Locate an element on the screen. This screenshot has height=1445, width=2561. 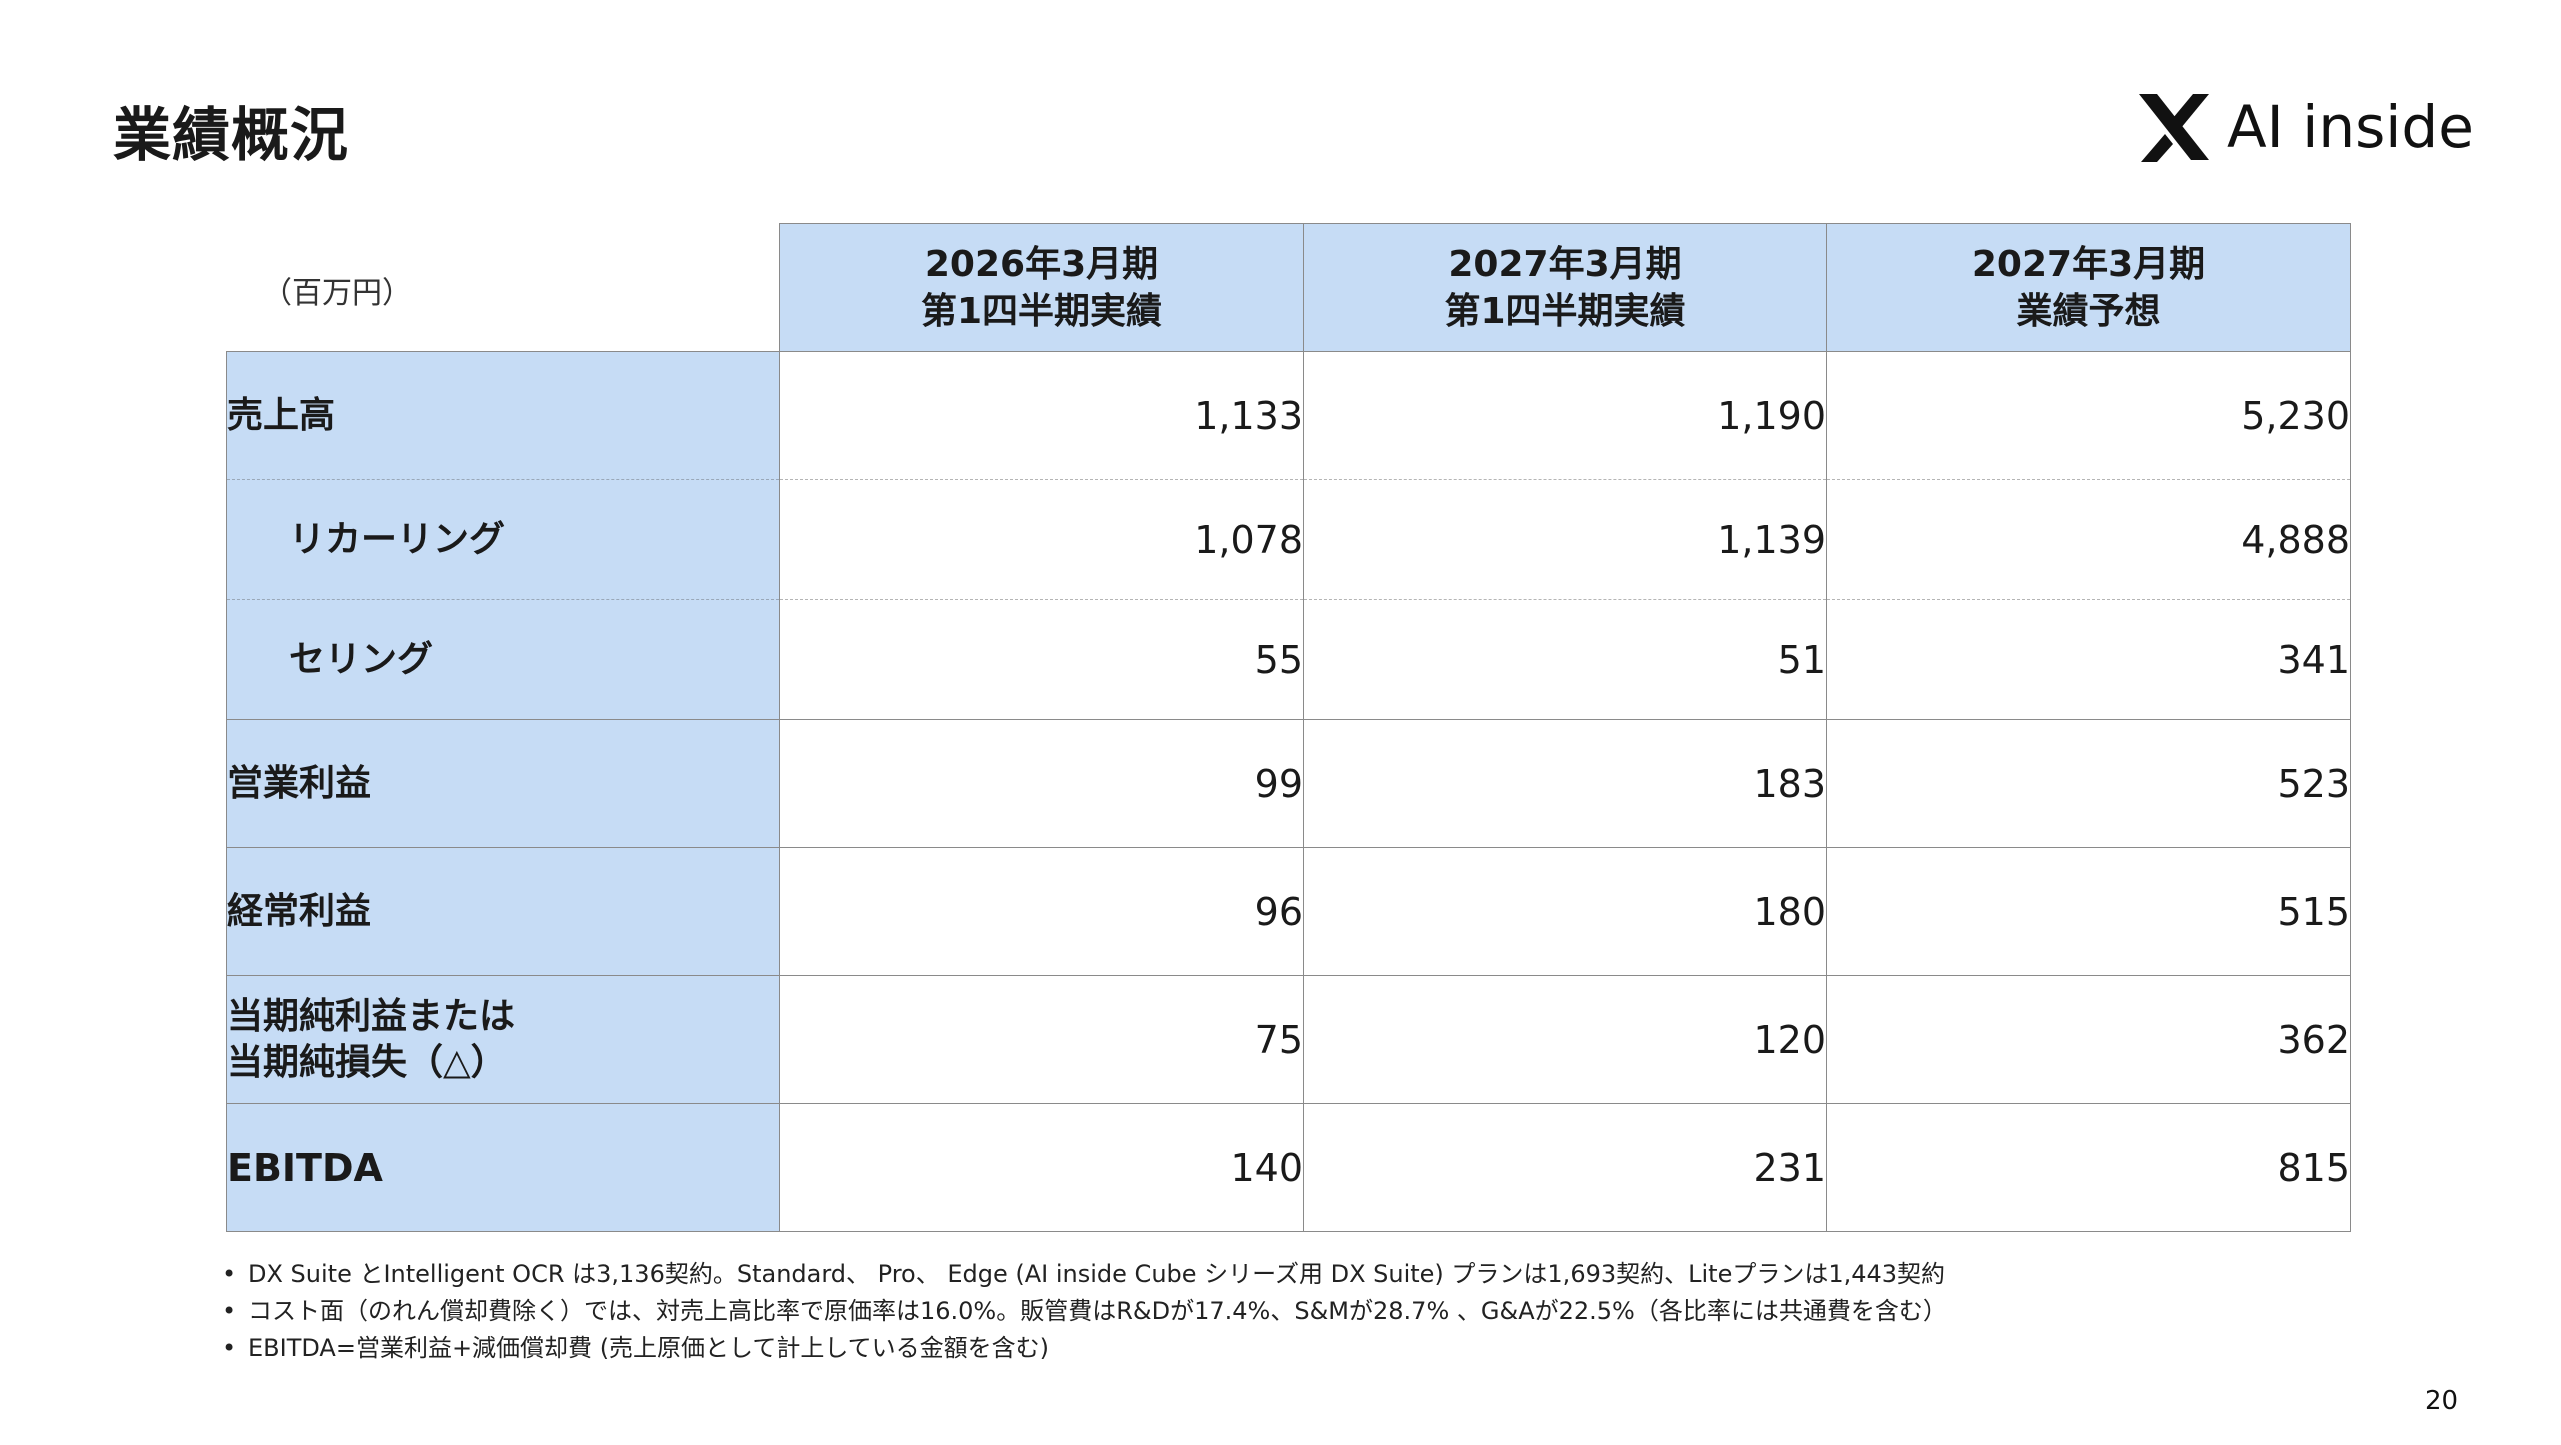
column-header-2026-q1-actual: 2026年3月期 第1四半期実績 is located at coordinates (1041, 287).